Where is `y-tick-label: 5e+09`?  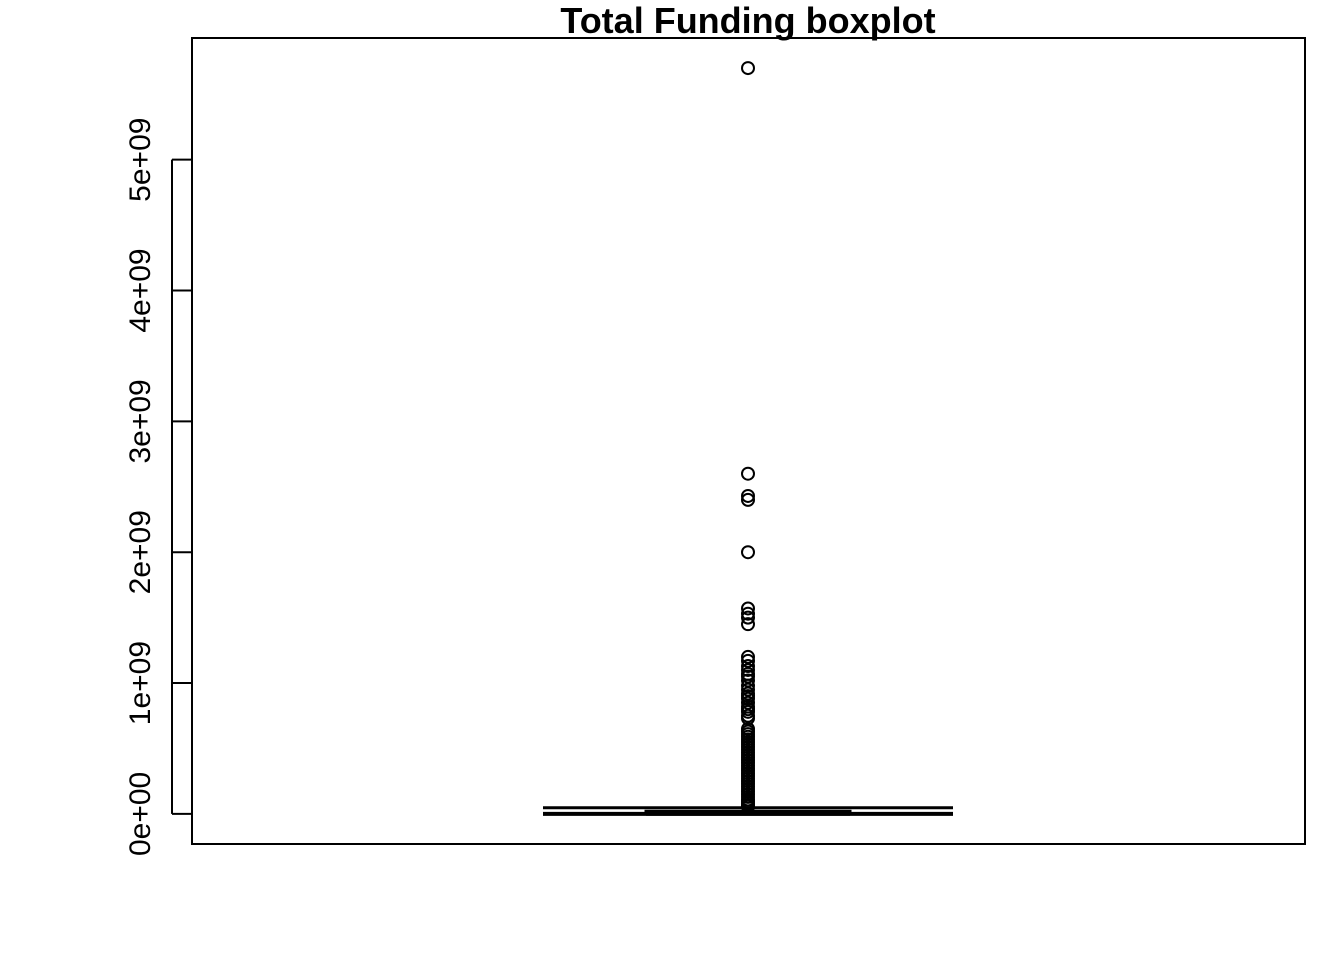 y-tick-label: 5e+09 is located at coordinates (140, 160).